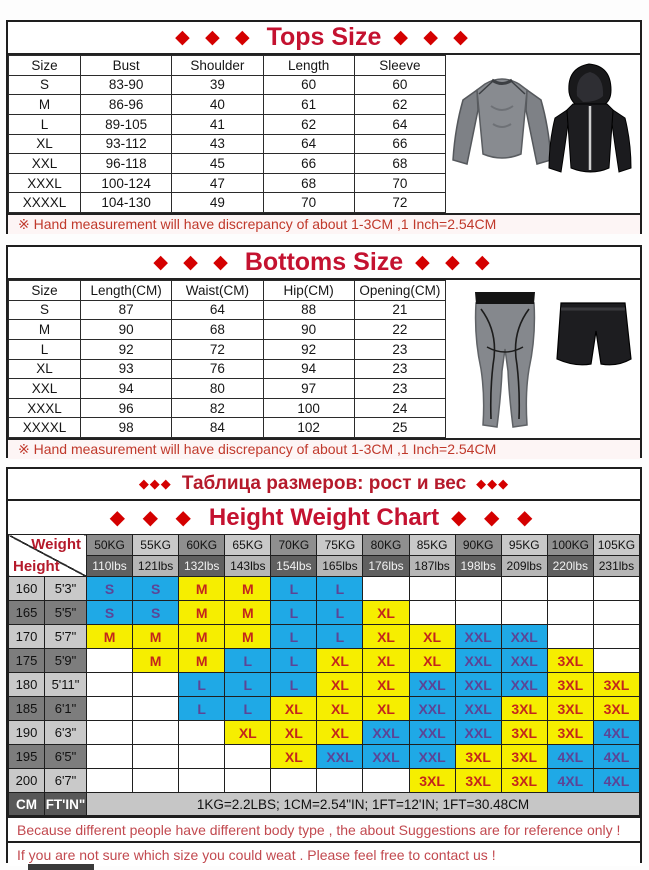  Describe the element at coordinates (109, 545) in the screenshot. I see `weight-kg-header: 50KG` at that location.